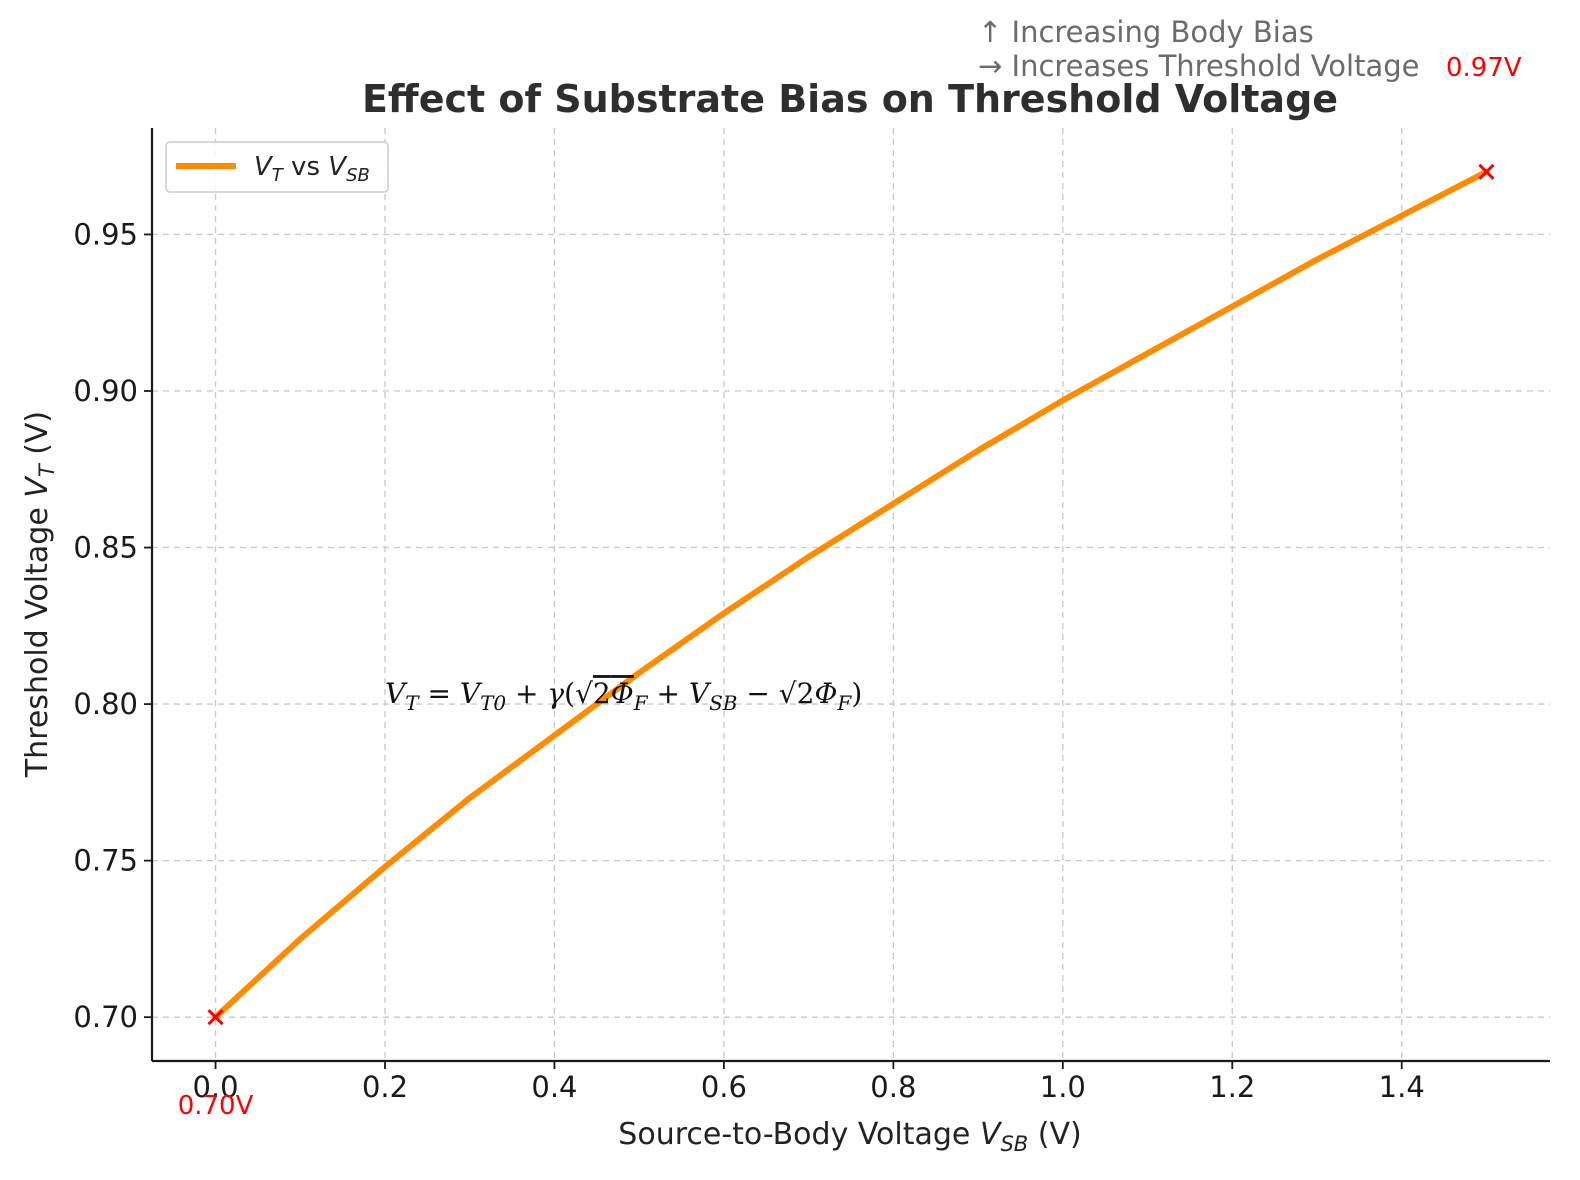  I want to click on x-tick-label: 0.6, so click(724, 1087).